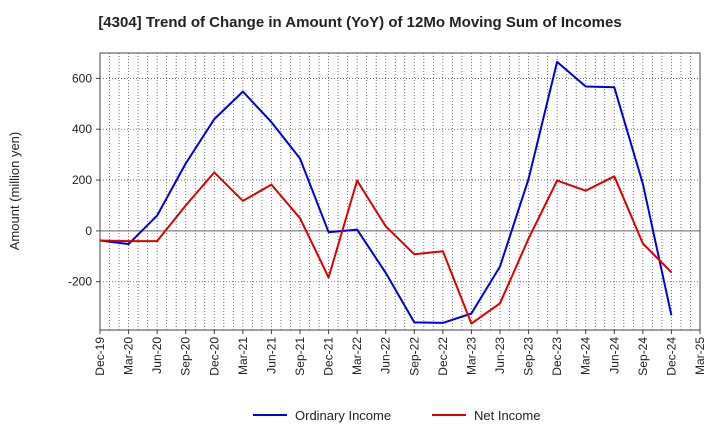 The image size is (720, 440). What do you see at coordinates (471, 356) in the screenshot?
I see `x-tick-label: Mar-23` at bounding box center [471, 356].